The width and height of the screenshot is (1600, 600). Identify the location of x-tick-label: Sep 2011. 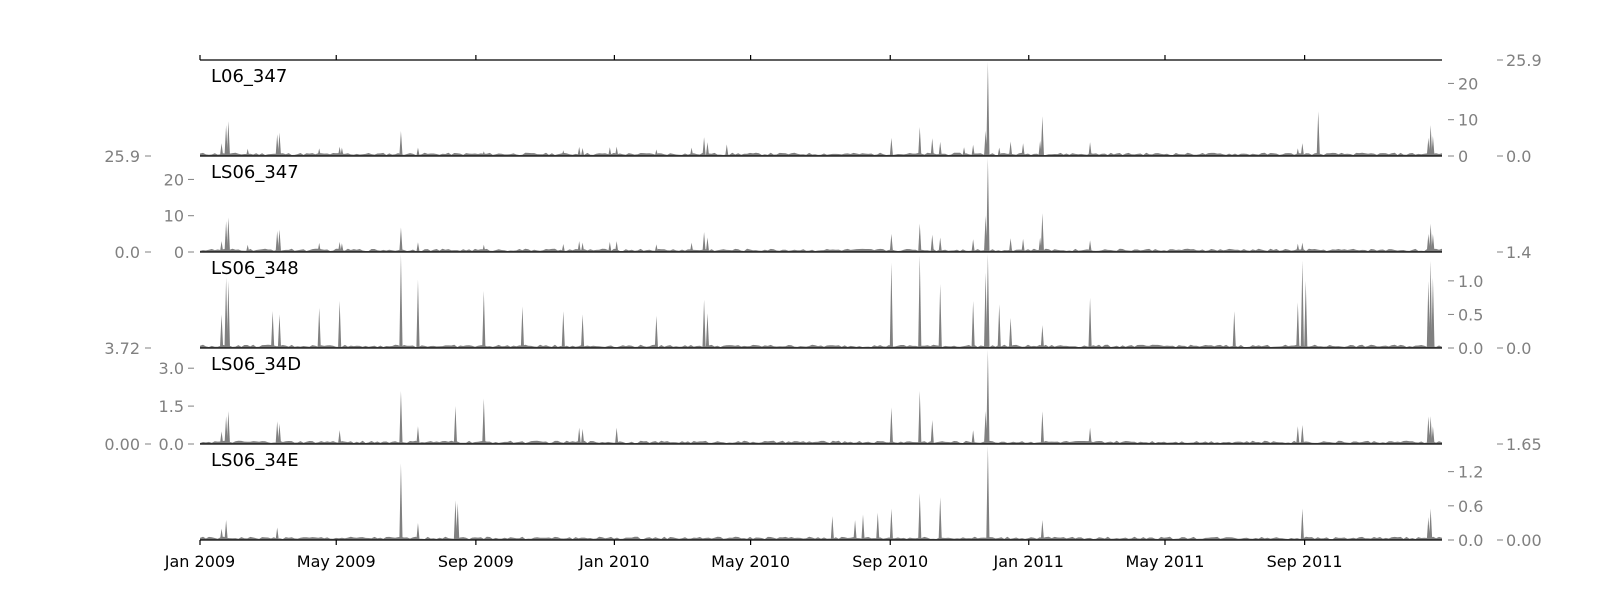
(1305, 561).